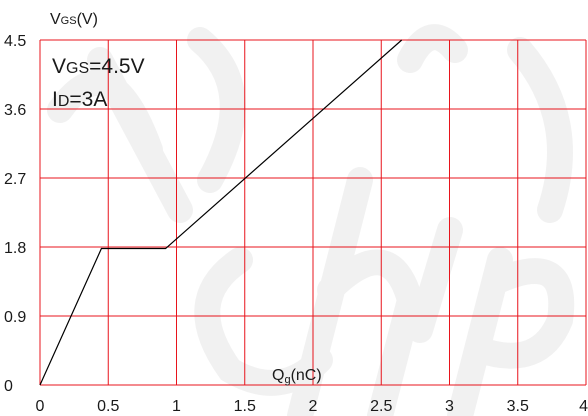 This screenshot has height=416, width=588. I want to click on y-tick-label: 4.5, so click(15, 41).